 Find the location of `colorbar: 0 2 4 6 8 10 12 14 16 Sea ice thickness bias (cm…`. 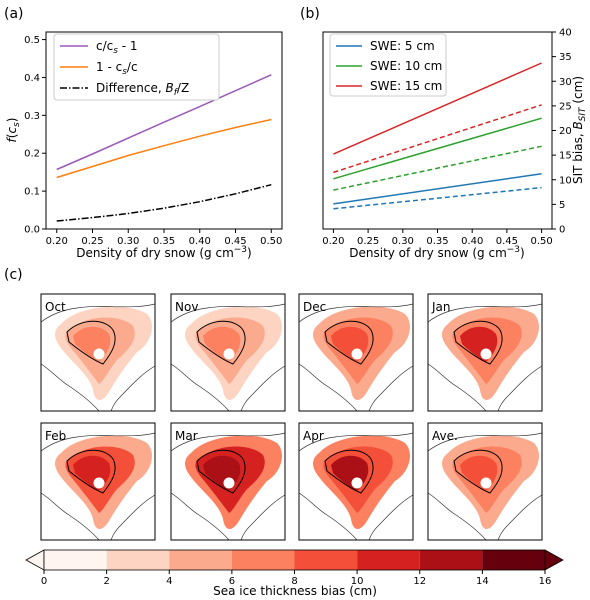

colorbar: 0 2 4 6 8 10 12 14 16 Sea ice thickness bias (cm… is located at coordinates (294, 573).